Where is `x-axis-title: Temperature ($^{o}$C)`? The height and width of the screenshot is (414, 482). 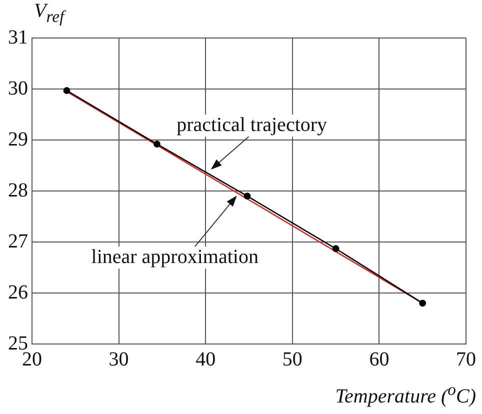
x-axis-title: Temperature ($^{o}$C) is located at coordinates (405, 394).